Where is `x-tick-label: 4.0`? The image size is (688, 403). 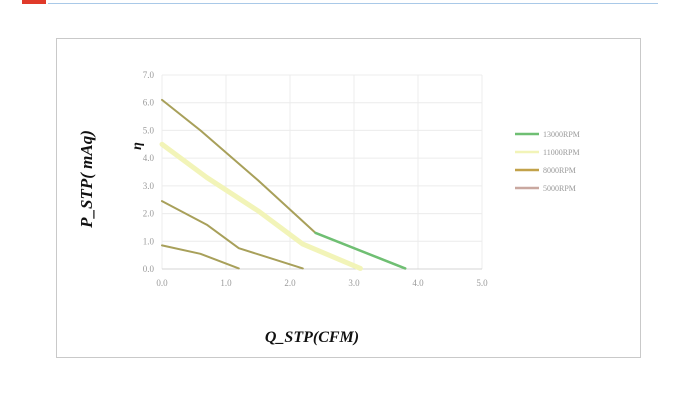 x-tick-label: 4.0 is located at coordinates (418, 283).